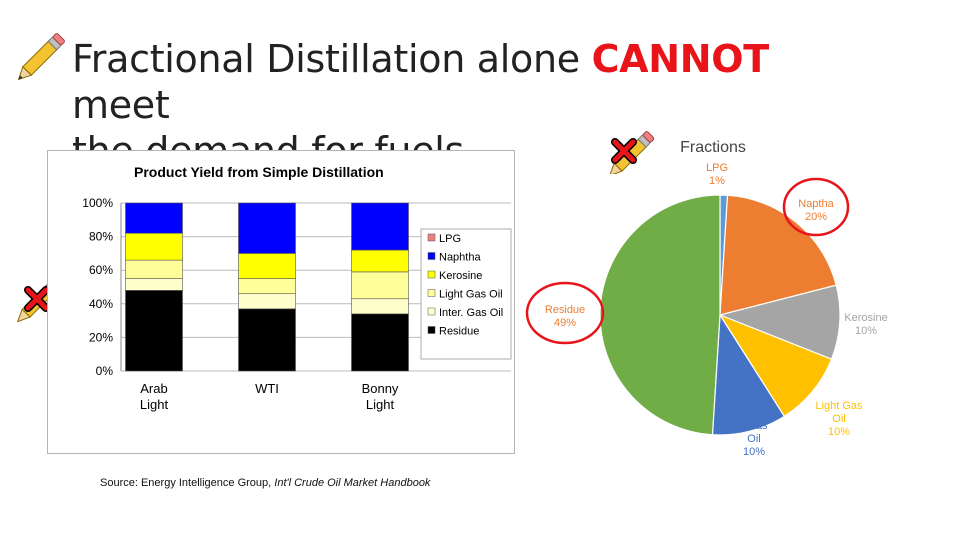 The image size is (960, 540). What do you see at coordinates (380, 388) in the screenshot?
I see `x-tick-label: Bonny` at bounding box center [380, 388].